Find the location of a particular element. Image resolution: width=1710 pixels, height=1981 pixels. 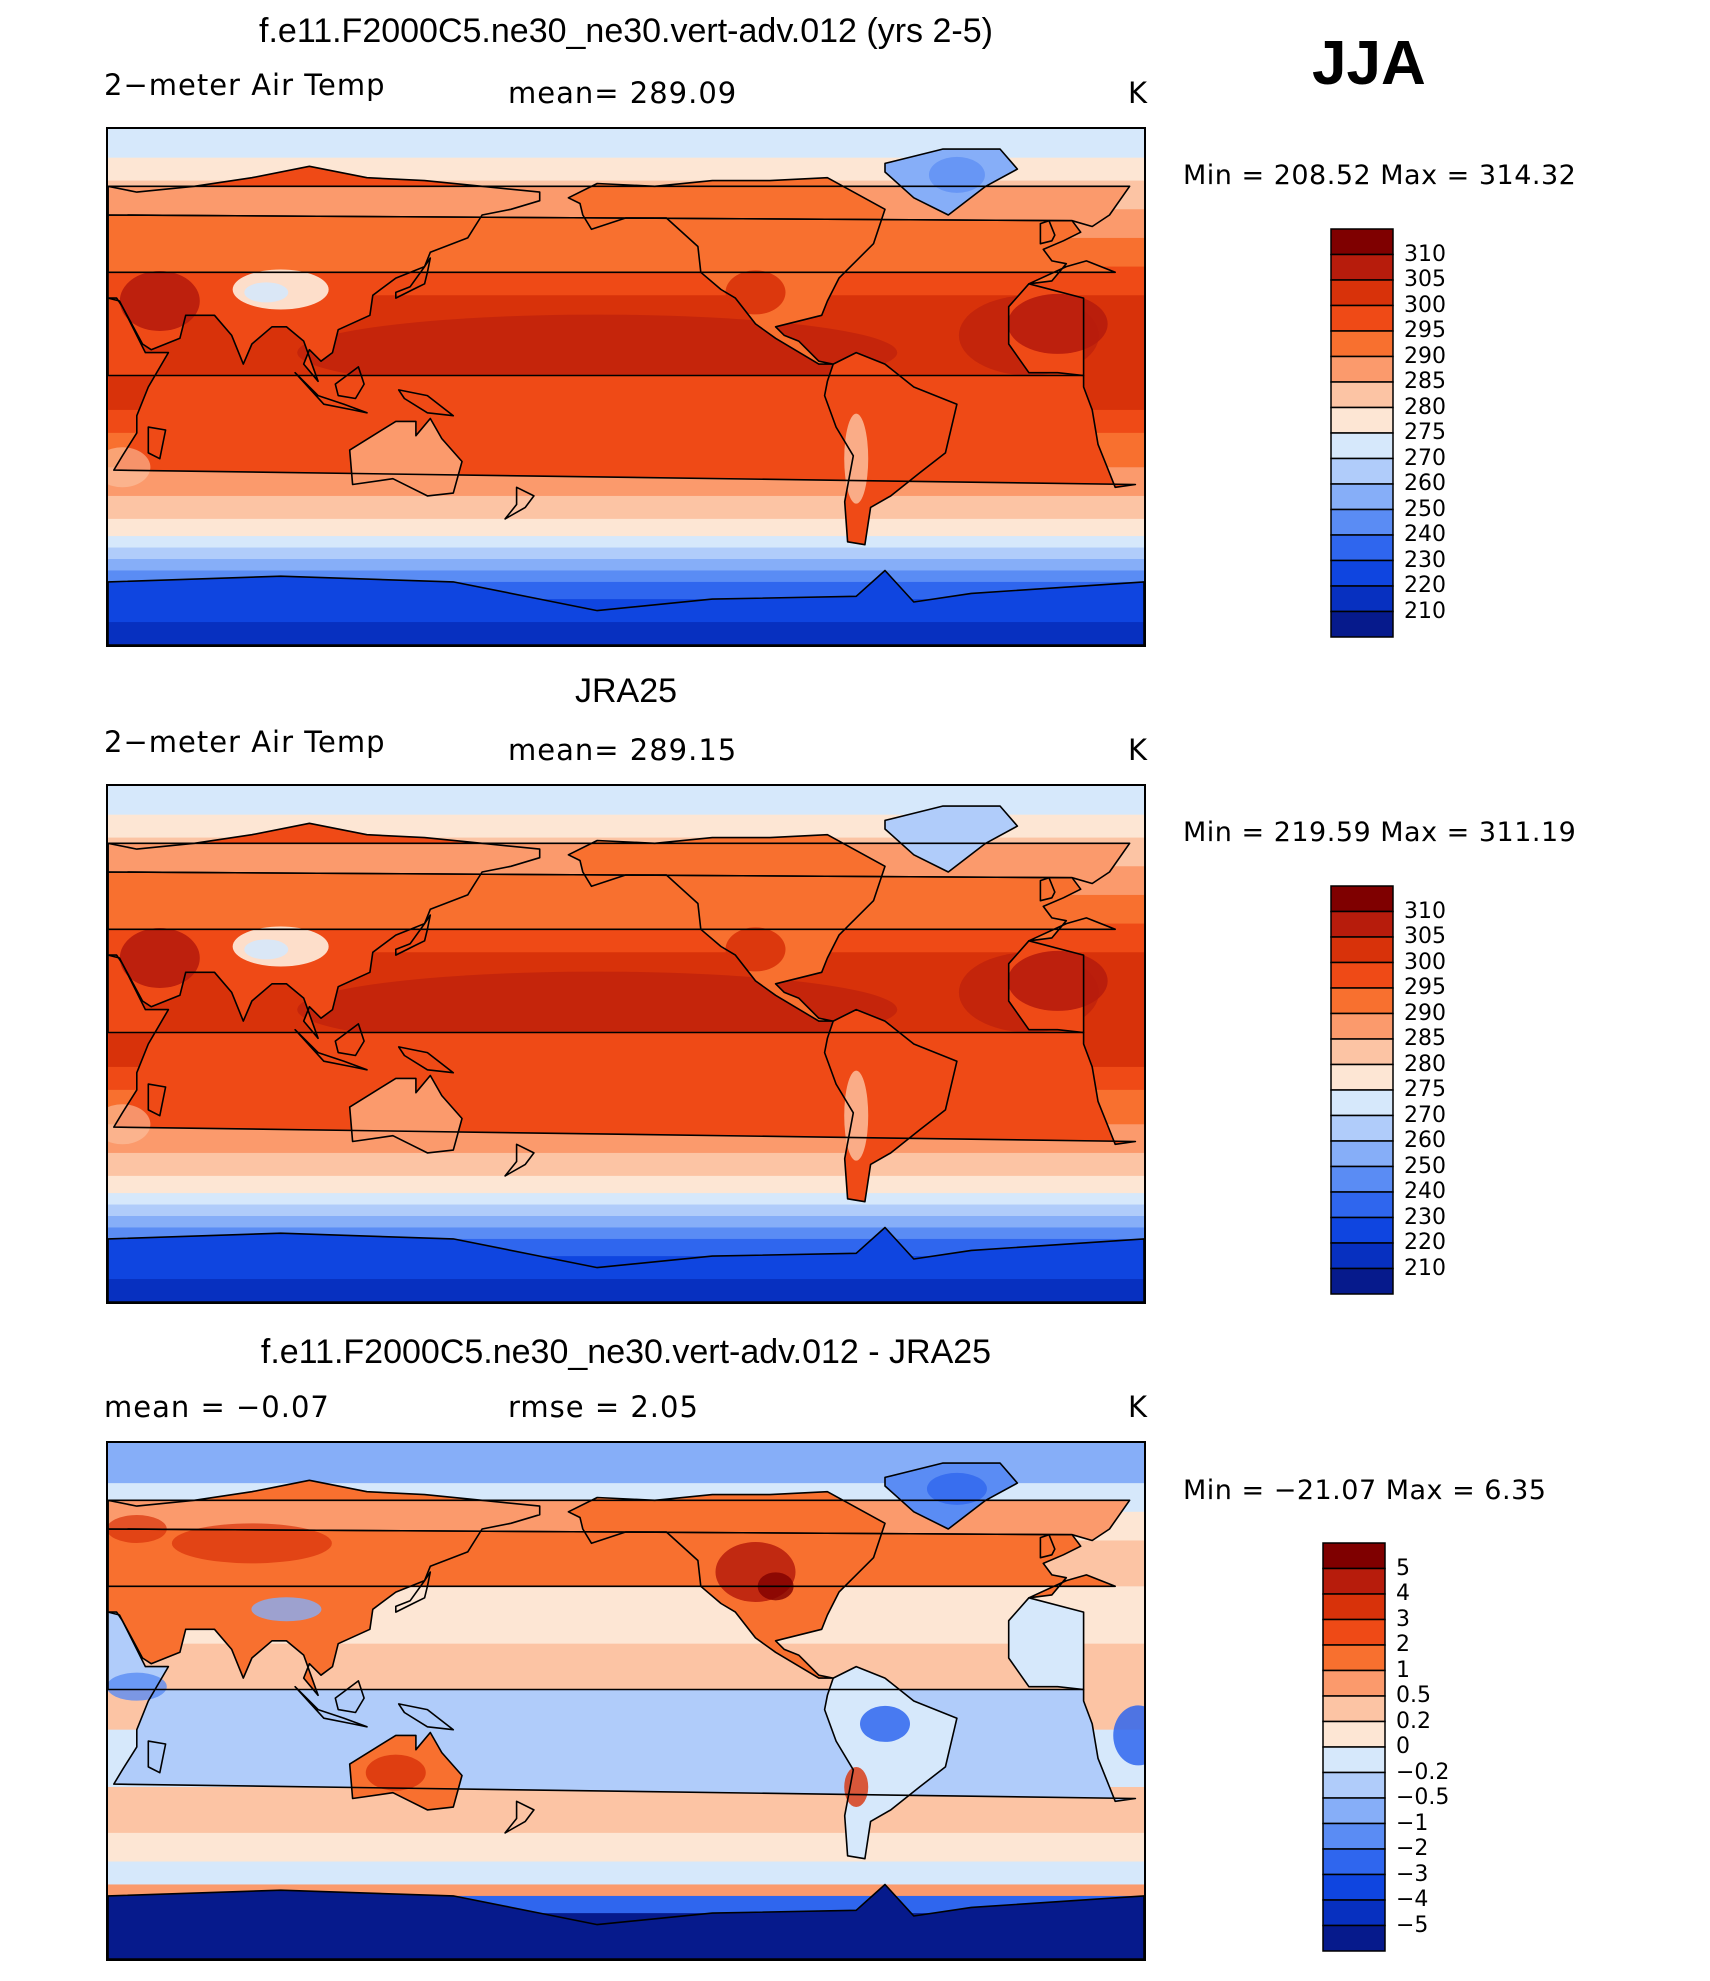

panel-2-units: K is located at coordinates (1138, 750).